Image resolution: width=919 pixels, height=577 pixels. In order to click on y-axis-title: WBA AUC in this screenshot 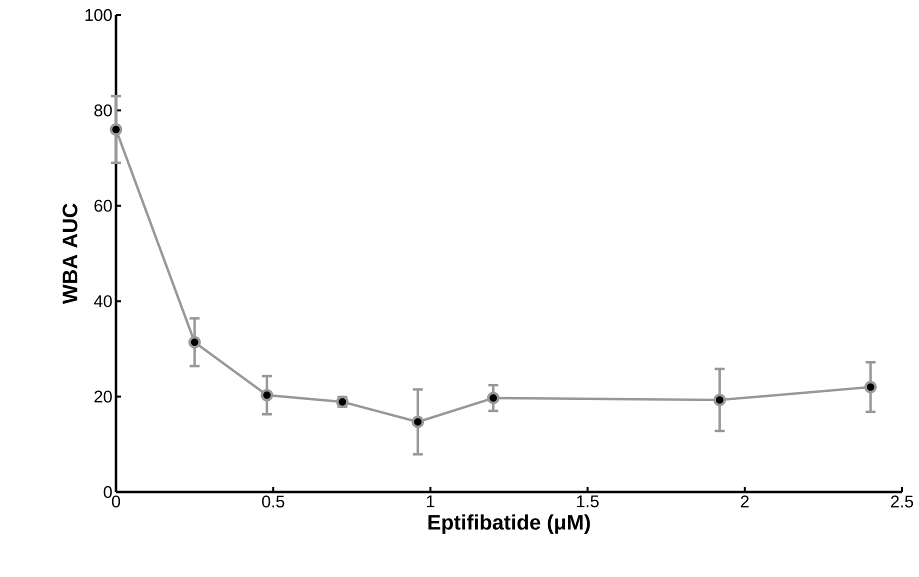, I will do `click(70, 254)`.